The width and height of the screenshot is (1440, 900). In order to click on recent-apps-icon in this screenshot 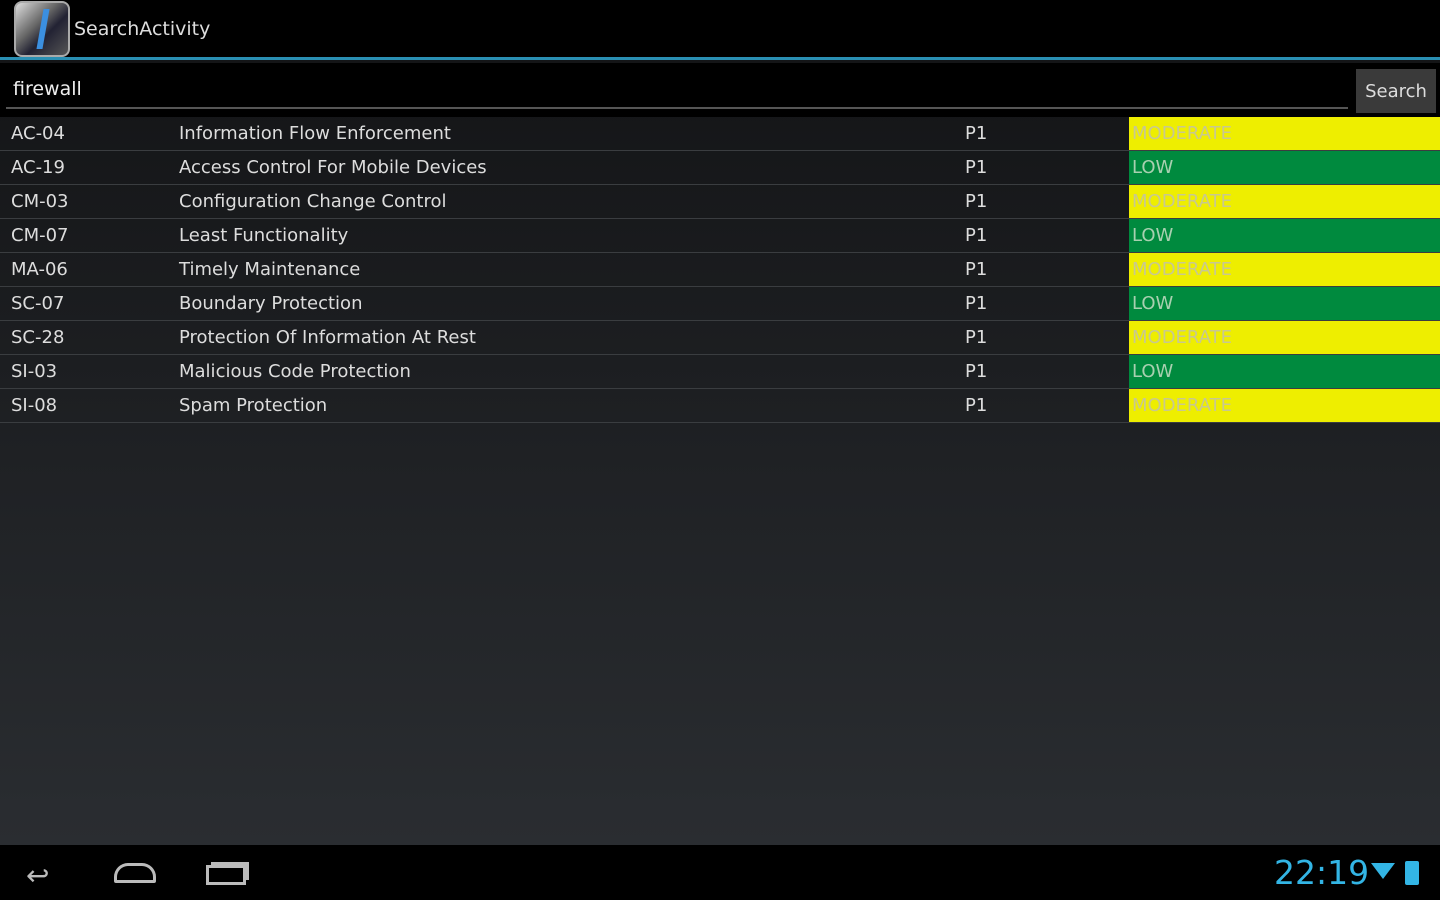, I will do `click(226, 875)`.